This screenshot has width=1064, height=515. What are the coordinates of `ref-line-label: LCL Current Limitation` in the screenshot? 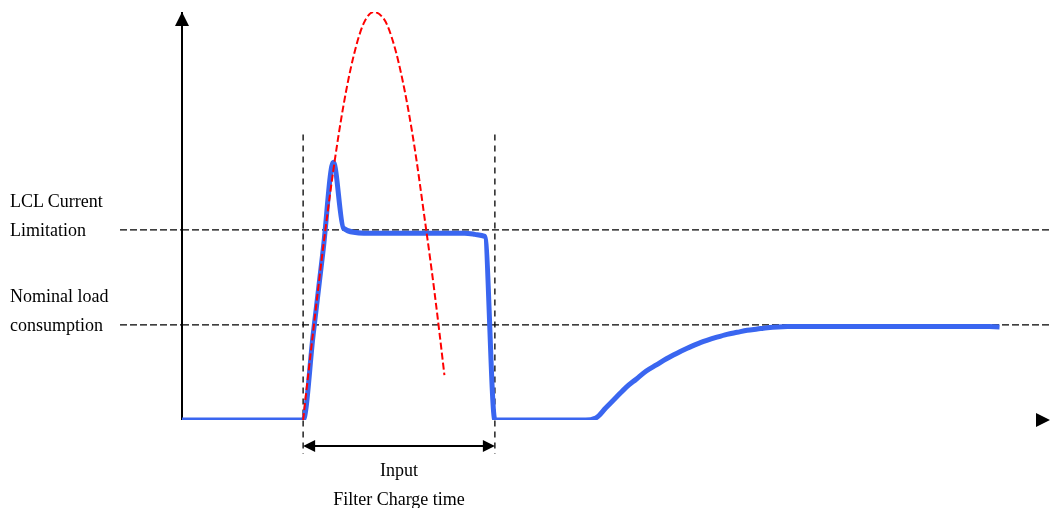 It's located at (56, 215).